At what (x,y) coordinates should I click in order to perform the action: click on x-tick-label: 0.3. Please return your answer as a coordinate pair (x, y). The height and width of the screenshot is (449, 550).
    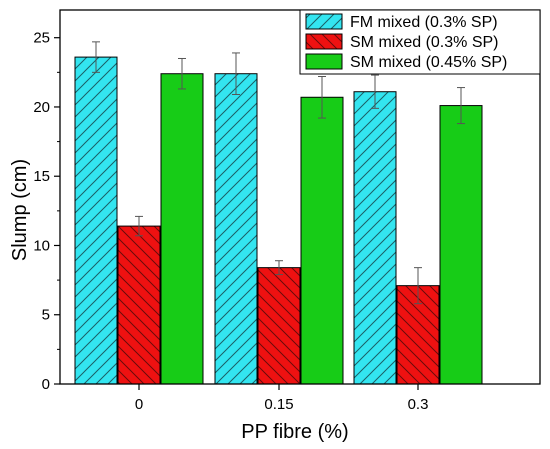
    Looking at the image, I should click on (418, 404).